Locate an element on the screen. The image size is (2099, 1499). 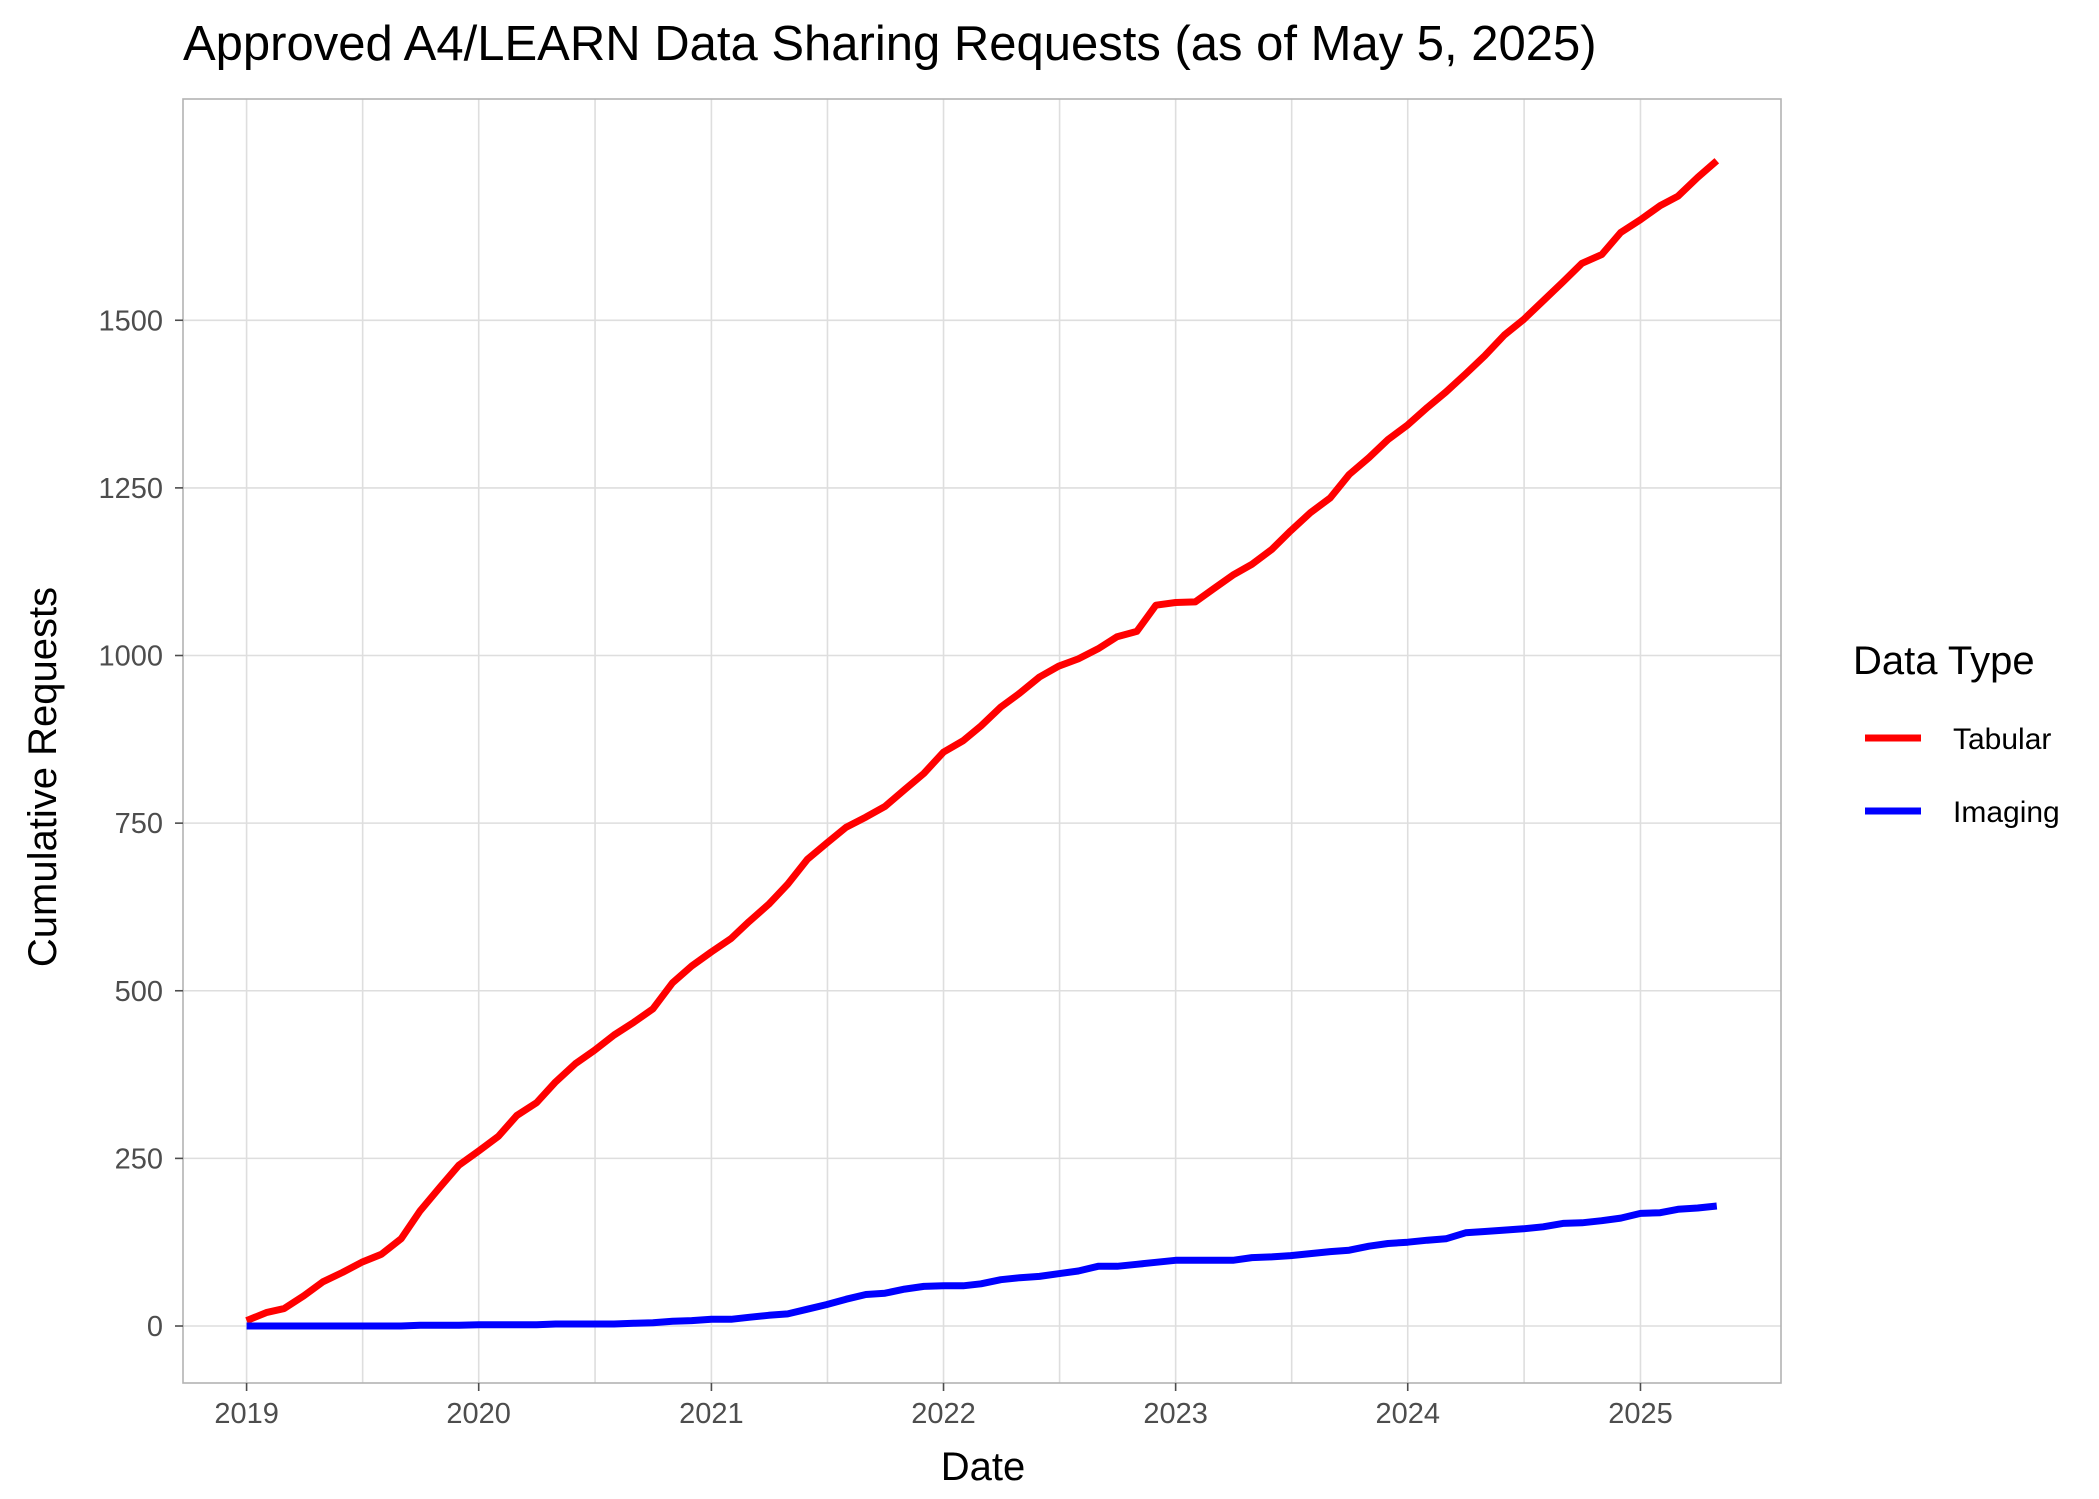
y-tick-label: 1500 is located at coordinates (130, 321).